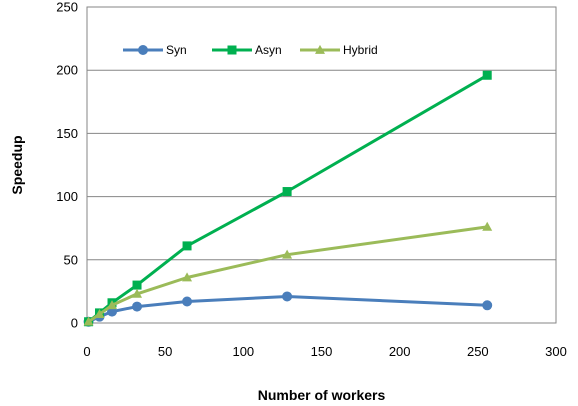  What do you see at coordinates (165, 351) in the screenshot?
I see `x-tick-label: 50` at bounding box center [165, 351].